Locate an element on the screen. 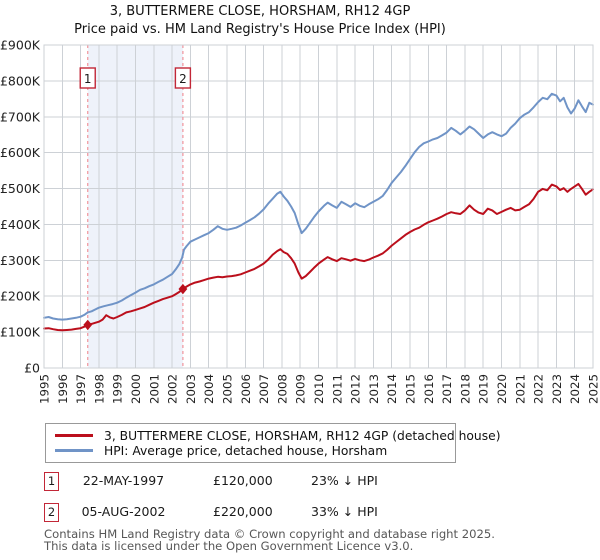  transaction-flag-1: 1 is located at coordinates (51, 481).